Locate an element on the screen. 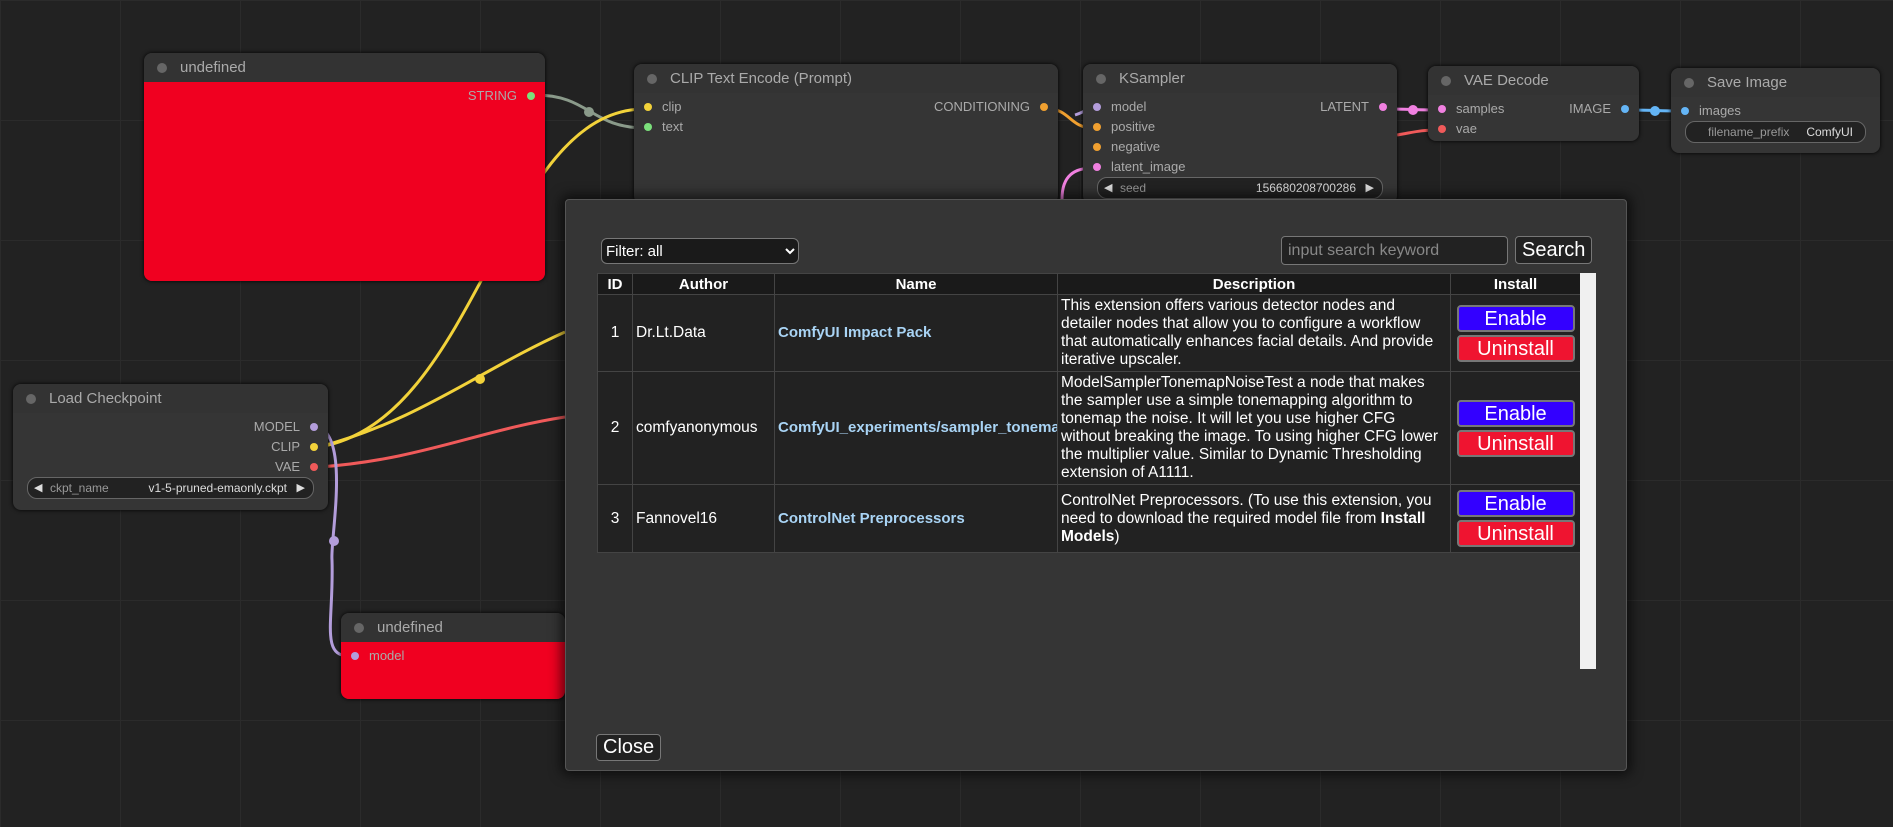 The width and height of the screenshot is (1893, 827). output-slot: IMAGE is located at coordinates (1599, 109).